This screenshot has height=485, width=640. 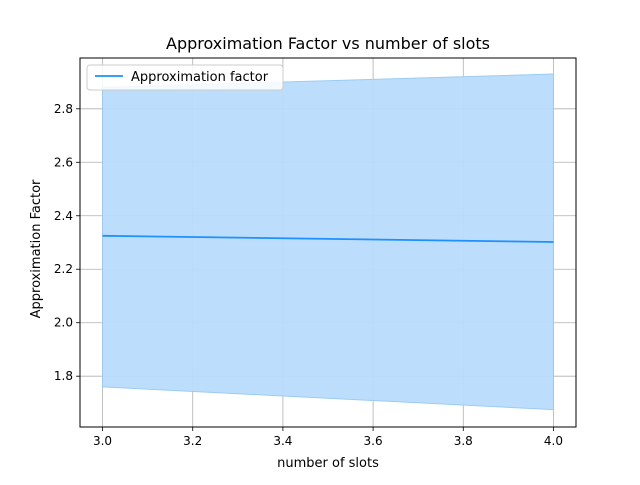 What do you see at coordinates (36, 248) in the screenshot?
I see `y-axis-label: Approximation Factor` at bounding box center [36, 248].